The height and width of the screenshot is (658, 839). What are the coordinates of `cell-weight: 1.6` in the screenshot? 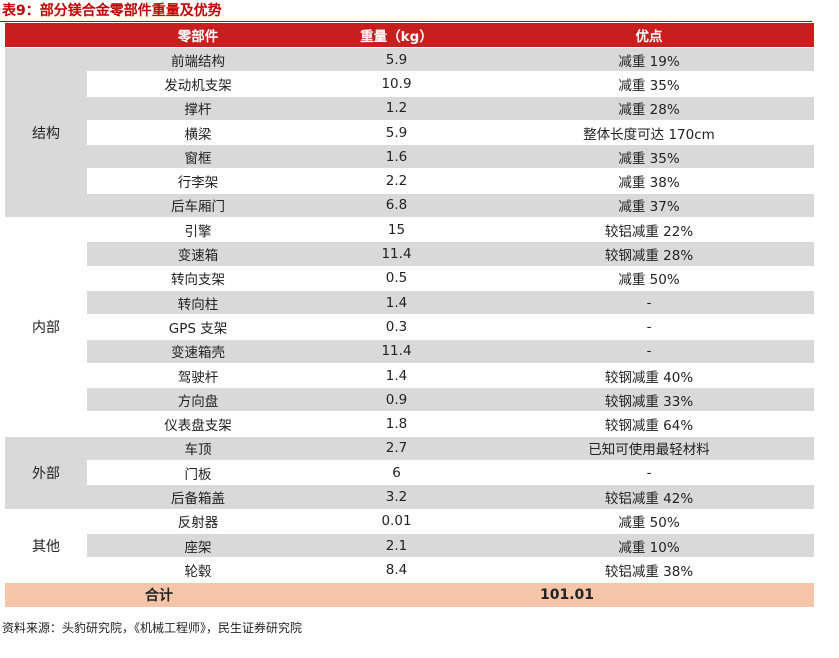 It's located at (396, 157).